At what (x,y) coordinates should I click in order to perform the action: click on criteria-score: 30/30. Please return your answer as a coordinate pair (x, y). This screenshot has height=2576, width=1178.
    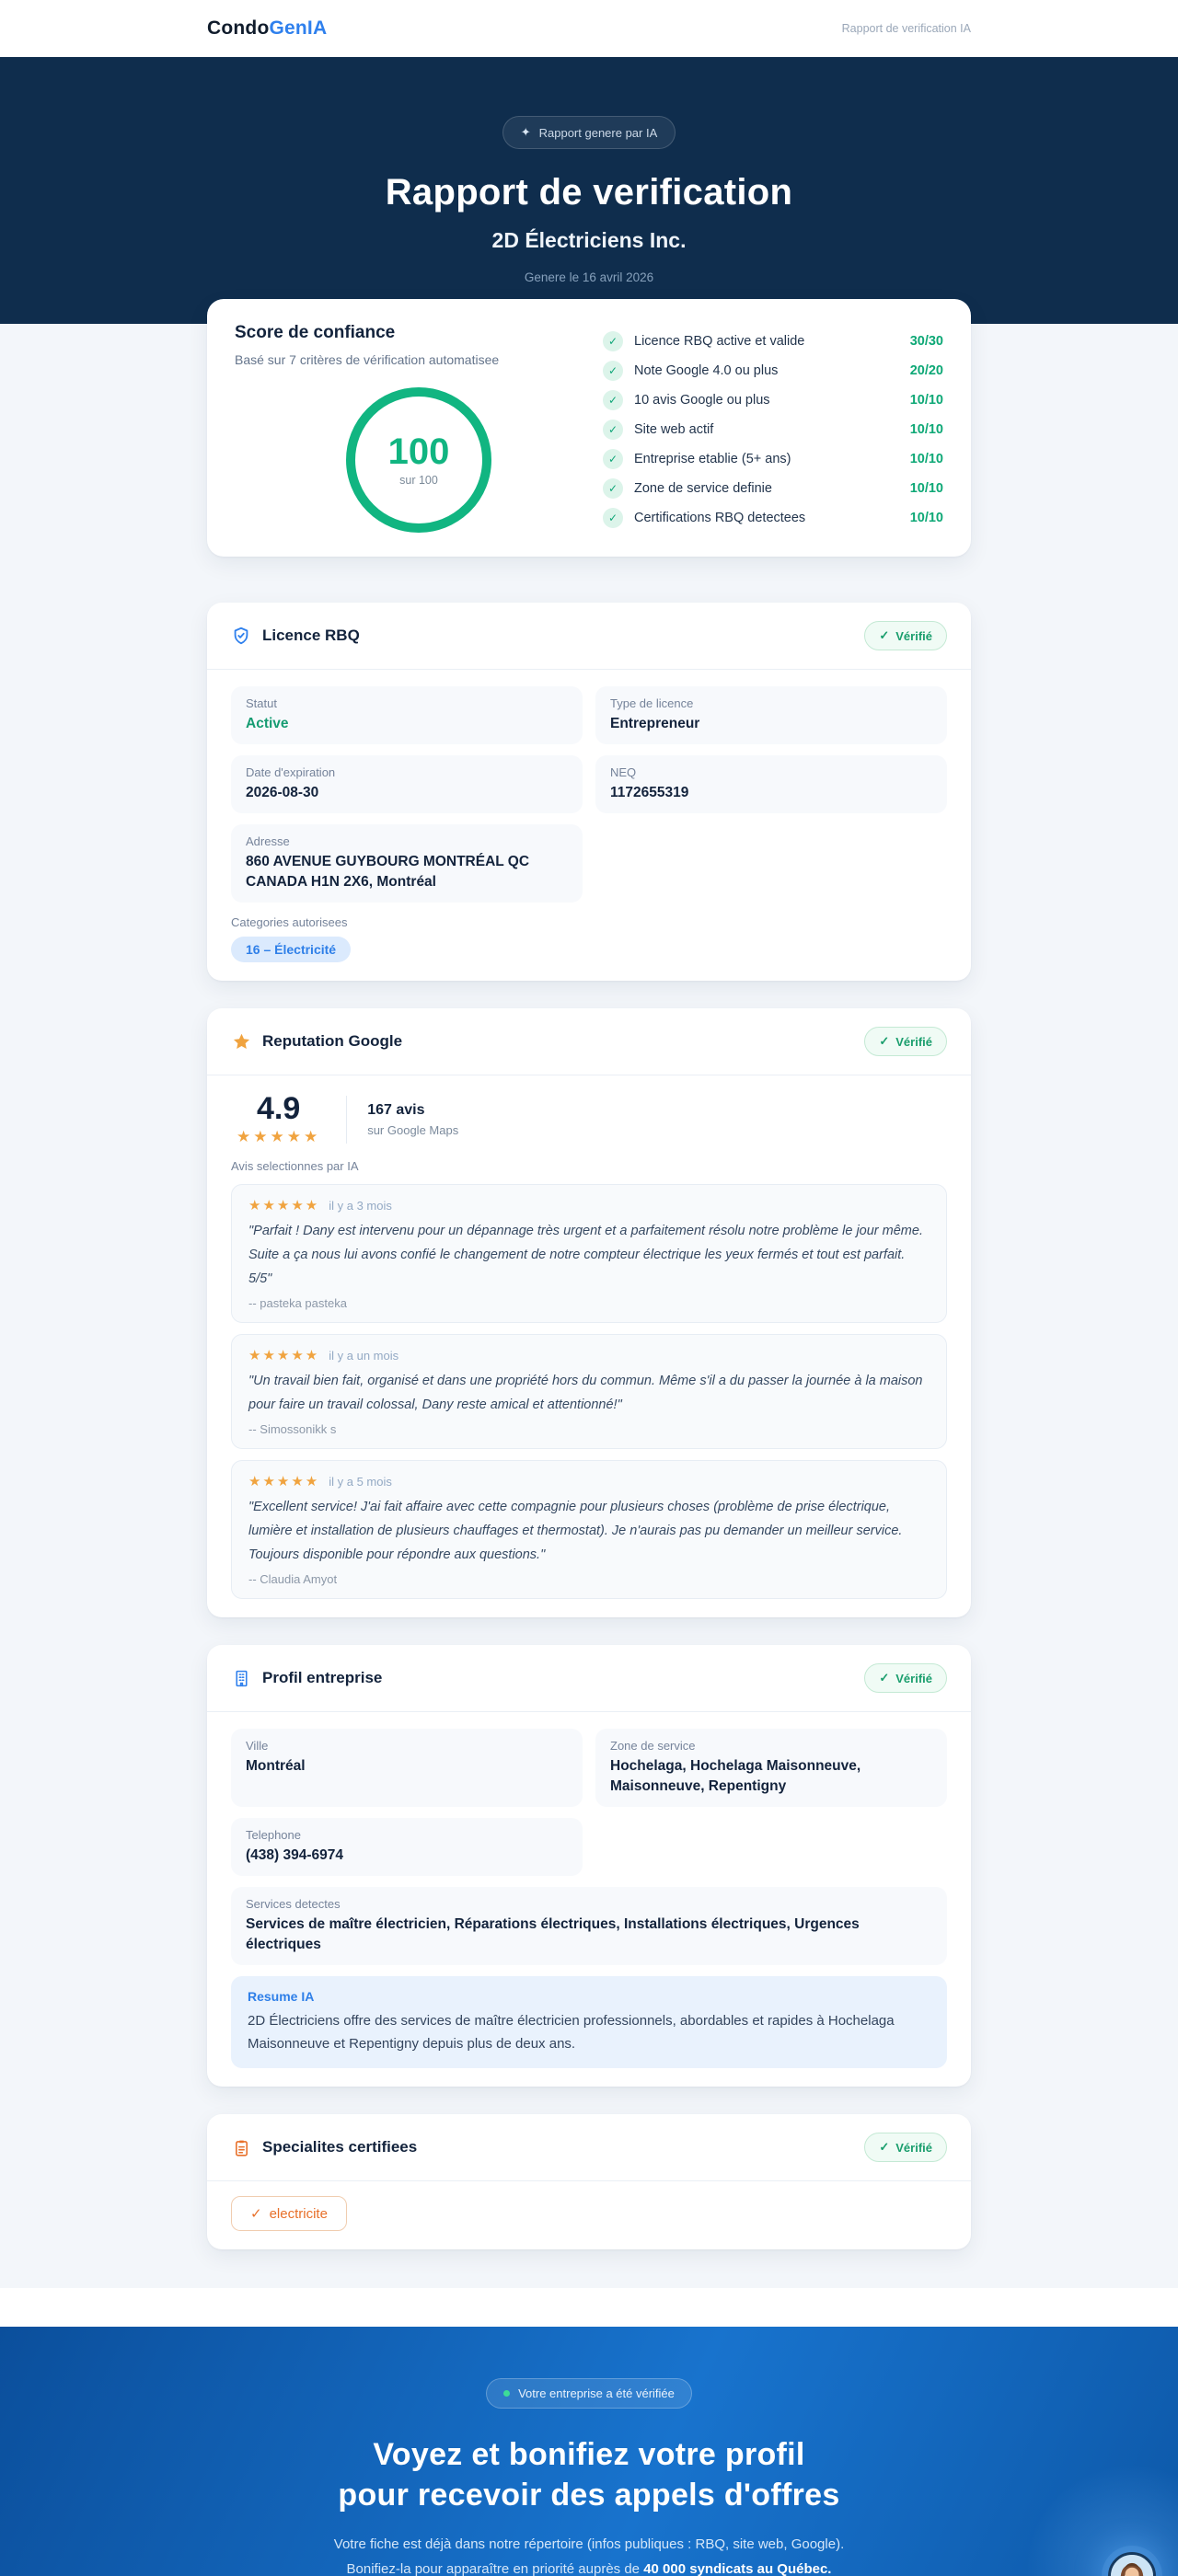
    Looking at the image, I should click on (926, 341).